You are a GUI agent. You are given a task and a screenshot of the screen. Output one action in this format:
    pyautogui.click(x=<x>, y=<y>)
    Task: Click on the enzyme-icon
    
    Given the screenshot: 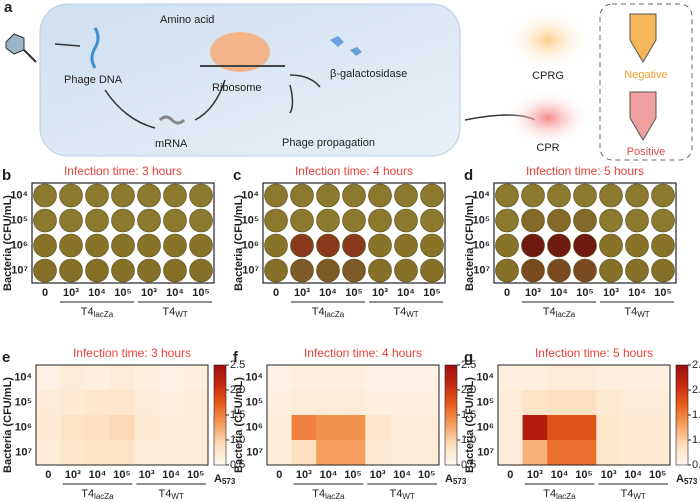 What is the action you would take?
    pyautogui.click(x=346, y=46)
    